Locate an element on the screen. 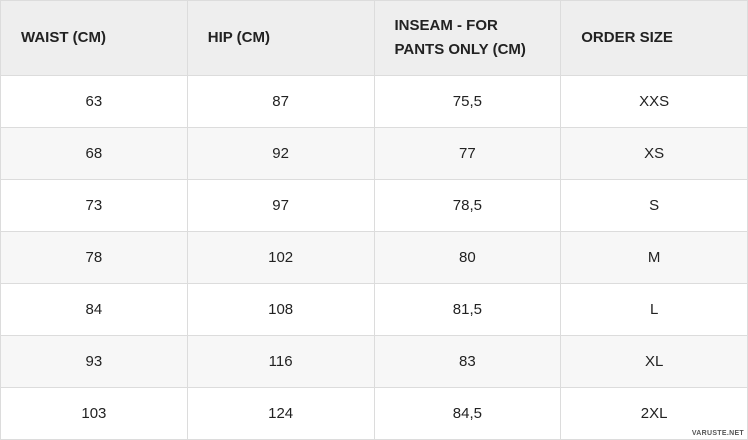 This screenshot has height=440, width=748. table-cell: 84 is located at coordinates (94, 309).